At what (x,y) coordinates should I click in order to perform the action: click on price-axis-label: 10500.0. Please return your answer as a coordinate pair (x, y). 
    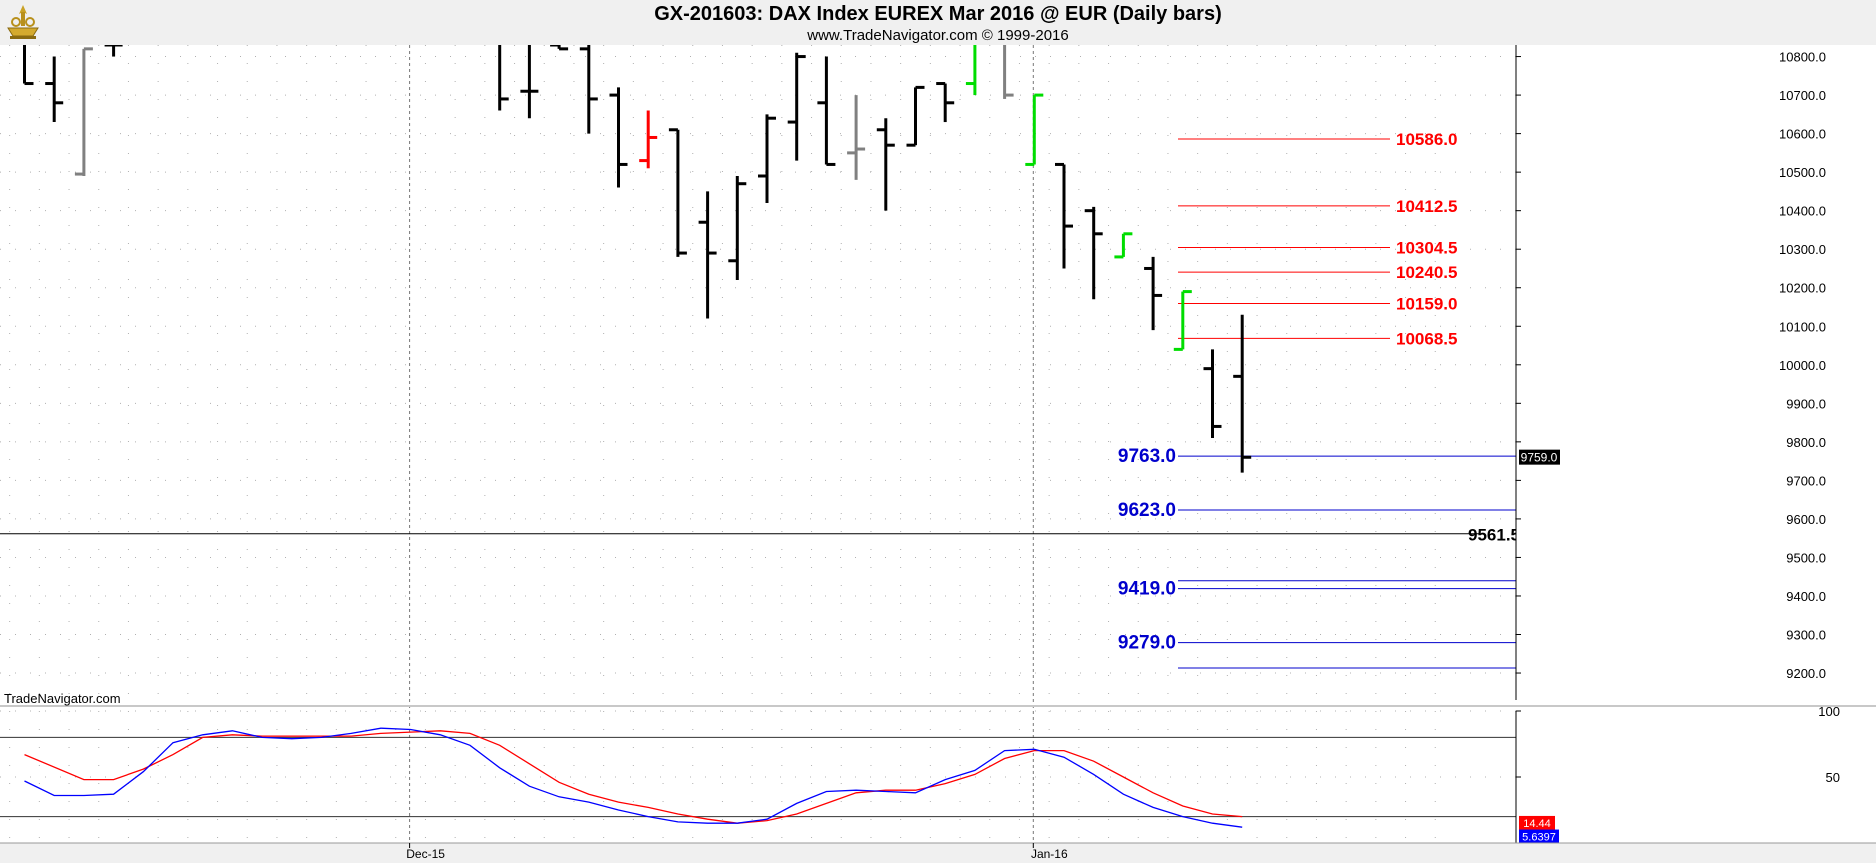
    Looking at the image, I should click on (1802, 172).